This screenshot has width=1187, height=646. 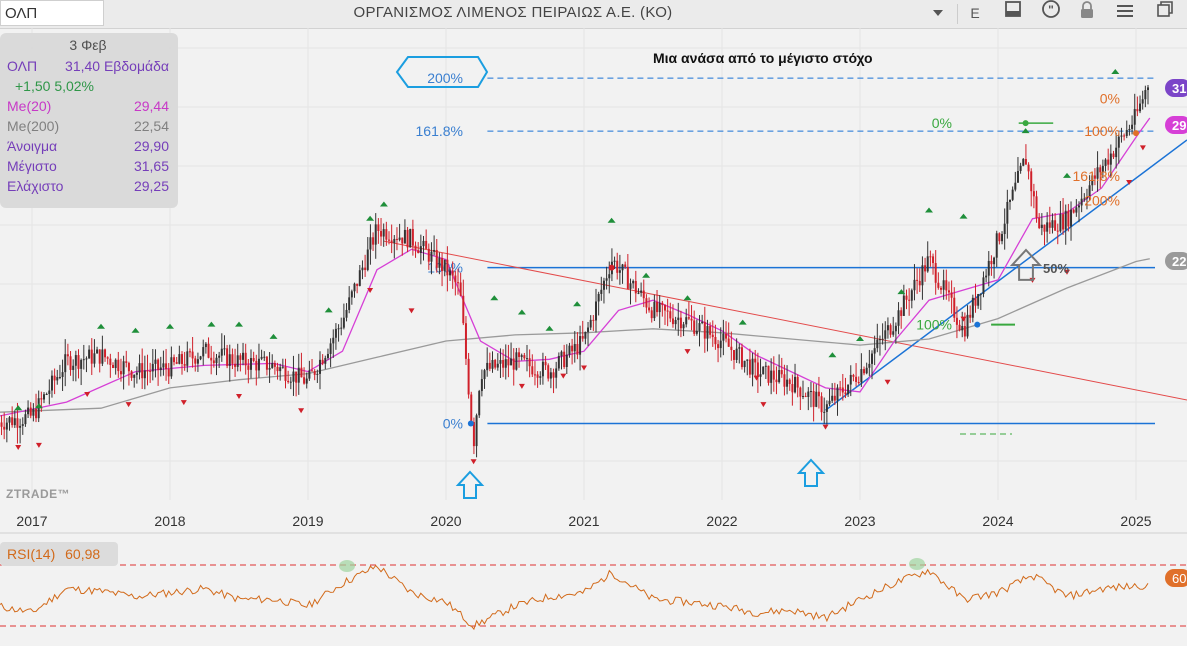 What do you see at coordinates (83, 554) in the screenshot?
I see `rsi-value: 60,98` at bounding box center [83, 554].